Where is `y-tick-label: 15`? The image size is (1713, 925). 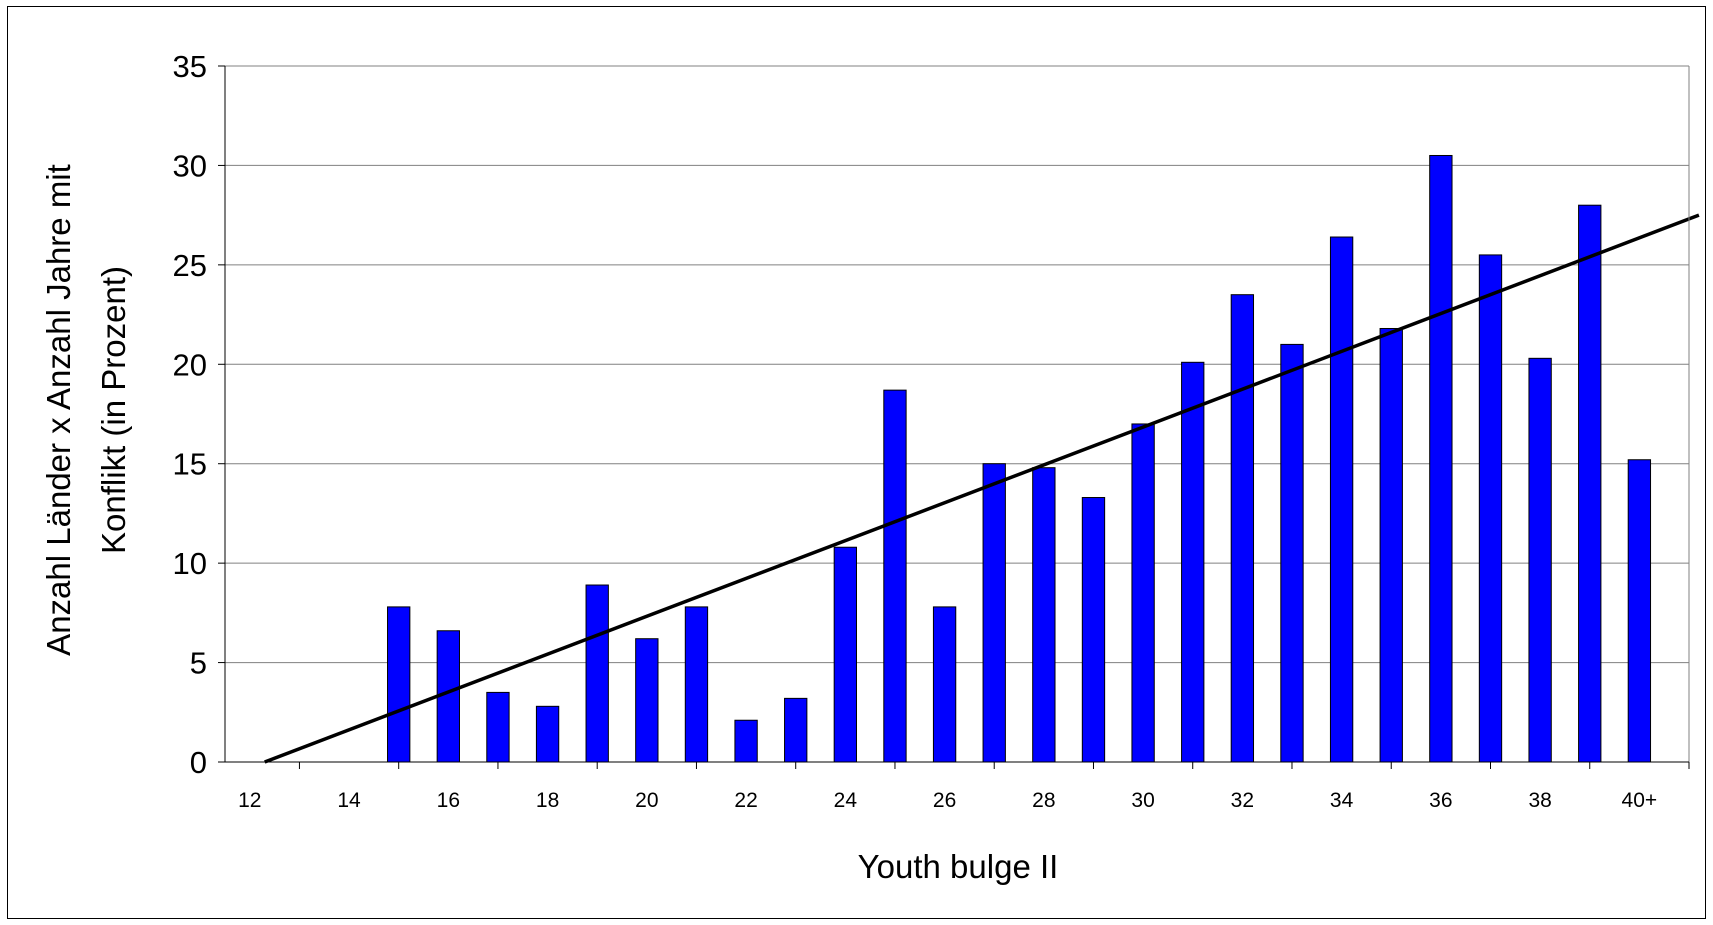
y-tick-label: 15 is located at coordinates (190, 464).